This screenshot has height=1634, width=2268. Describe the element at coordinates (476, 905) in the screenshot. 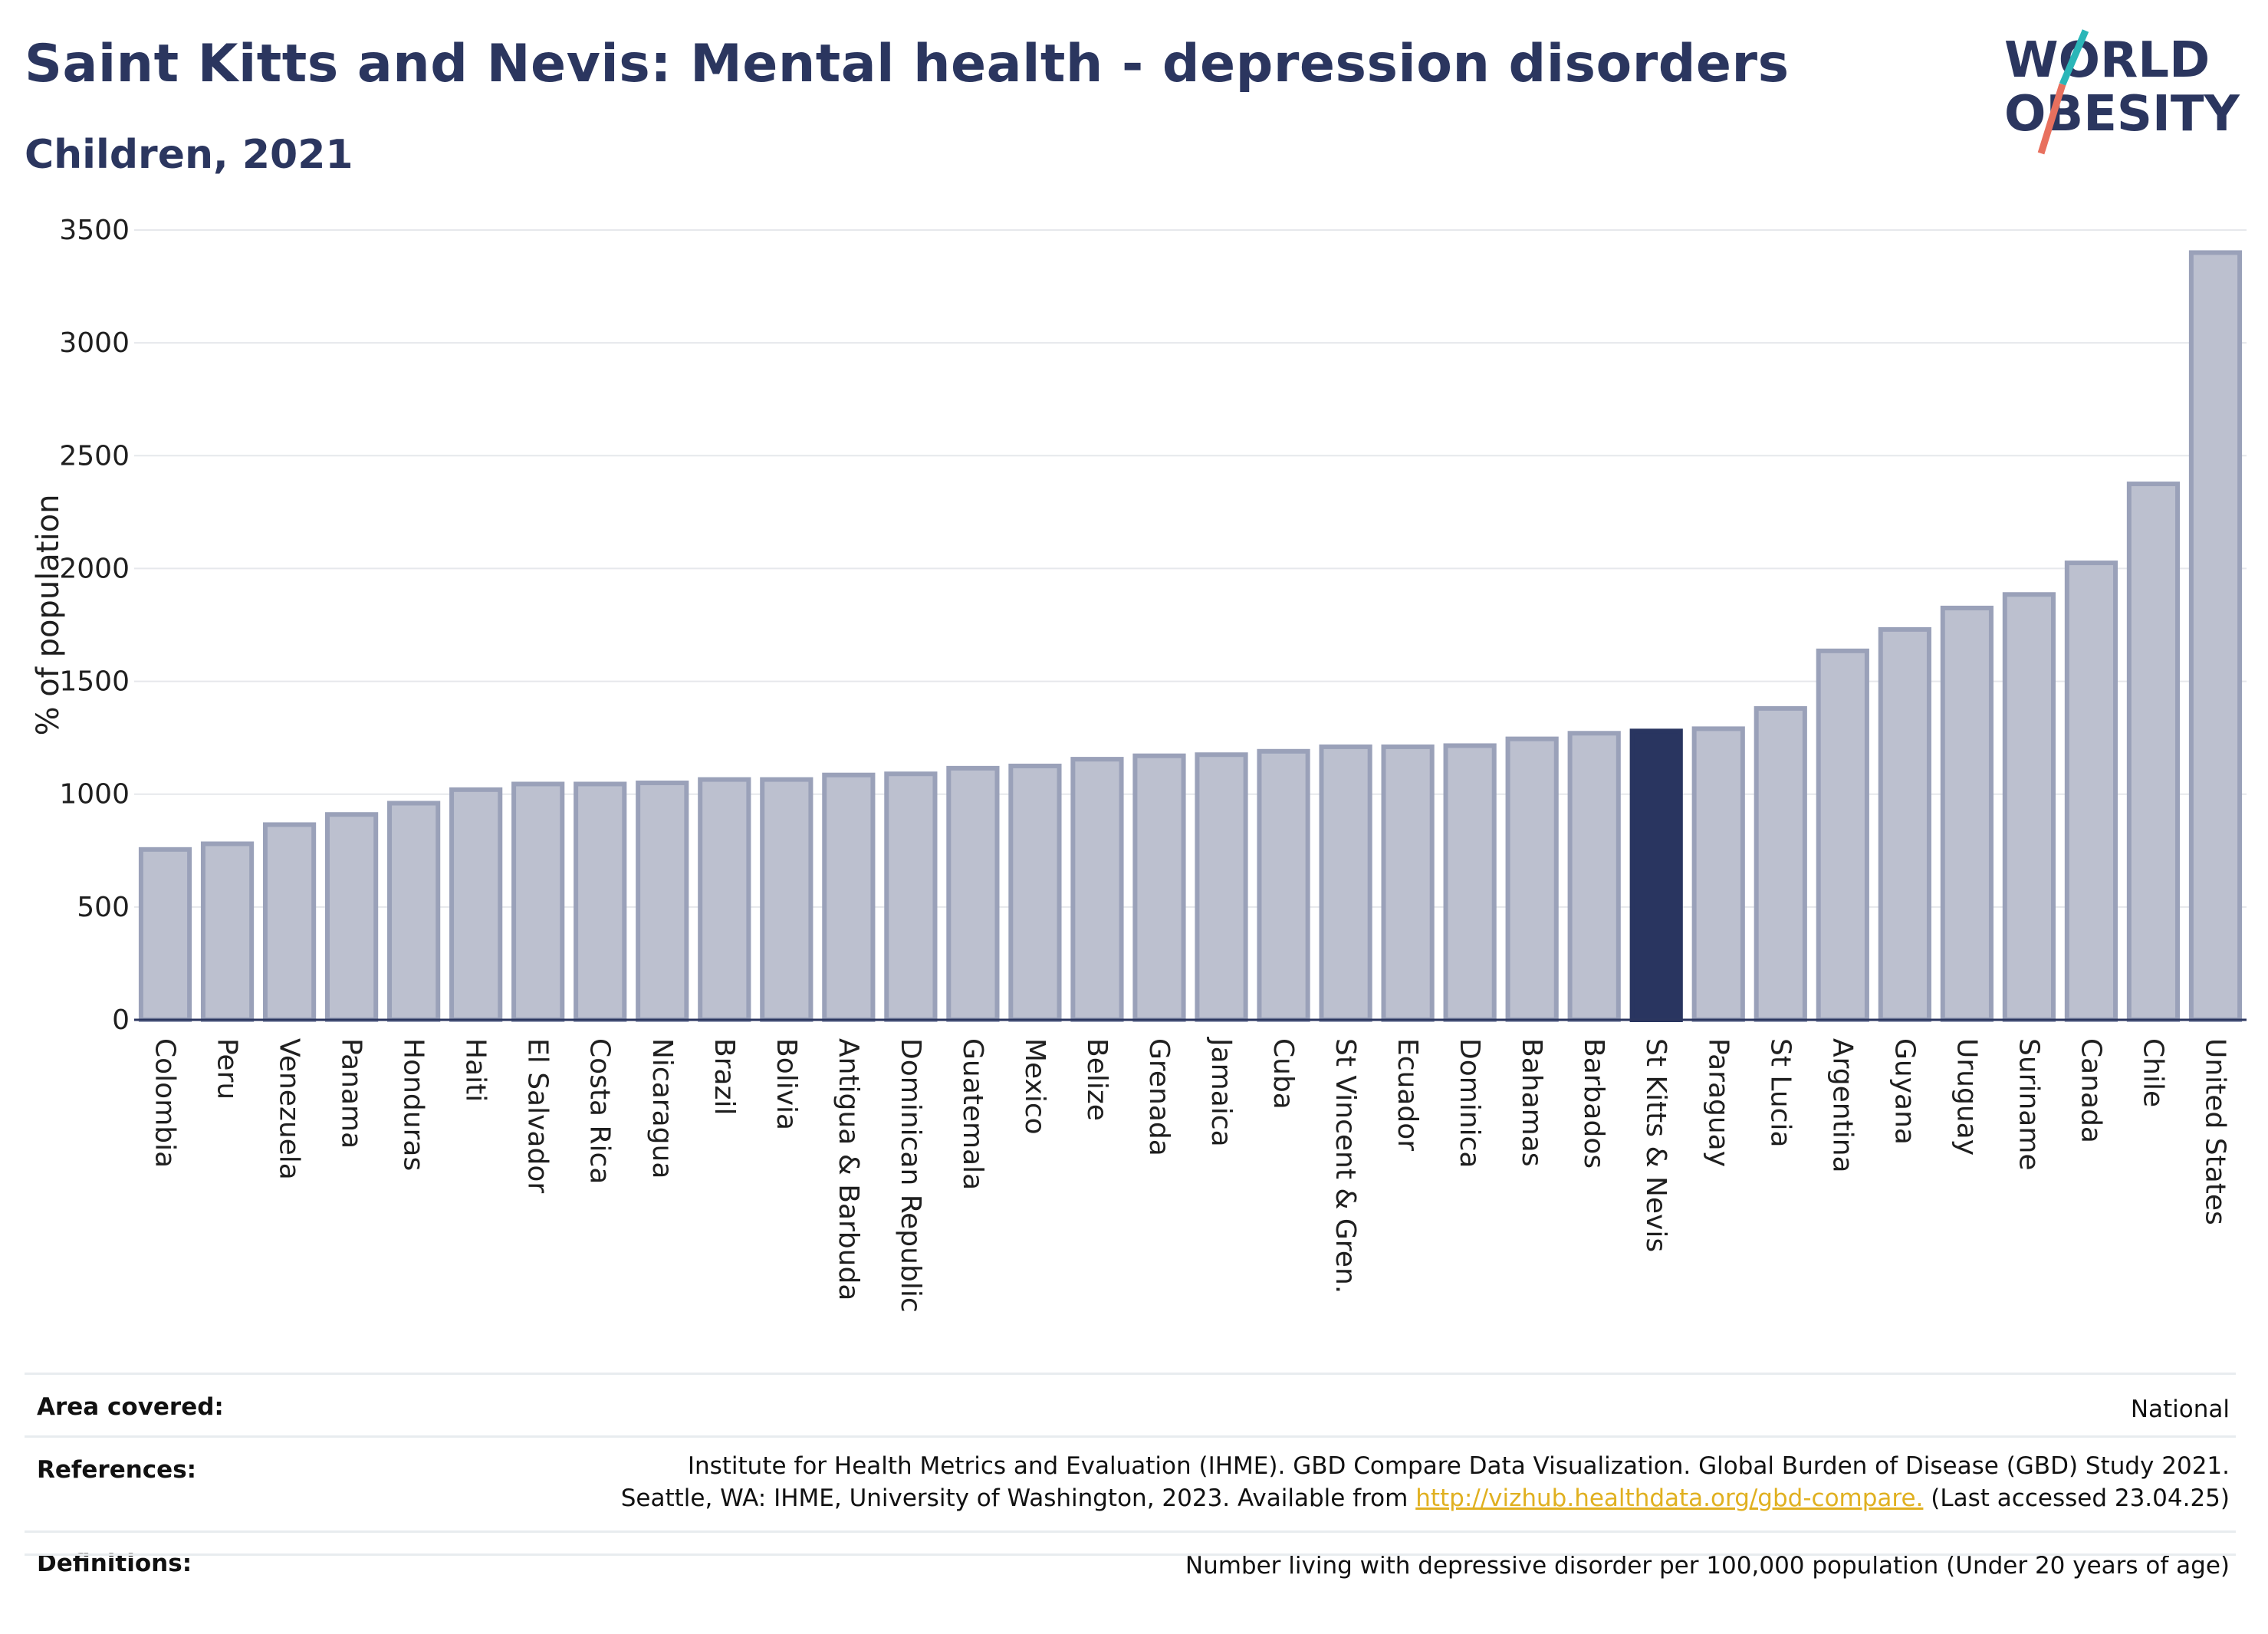

I see `bar-haiti` at that location.